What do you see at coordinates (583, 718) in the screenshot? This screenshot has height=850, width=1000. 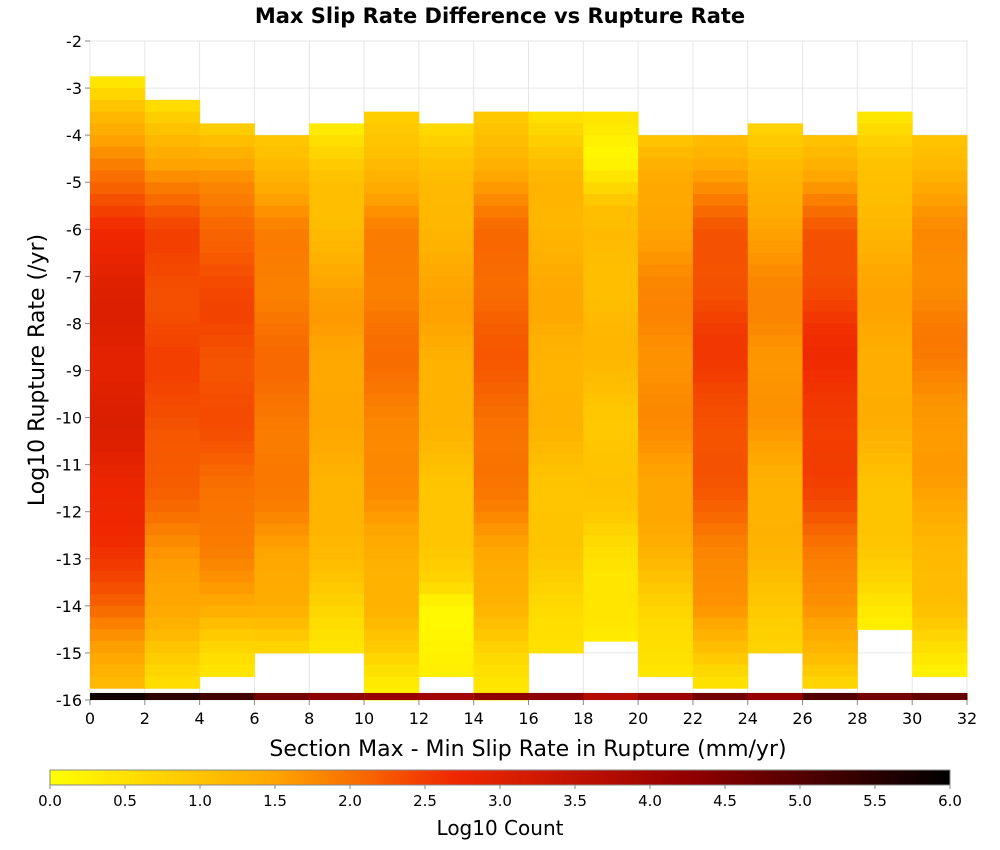 I see `x-tick-label: 18` at bounding box center [583, 718].